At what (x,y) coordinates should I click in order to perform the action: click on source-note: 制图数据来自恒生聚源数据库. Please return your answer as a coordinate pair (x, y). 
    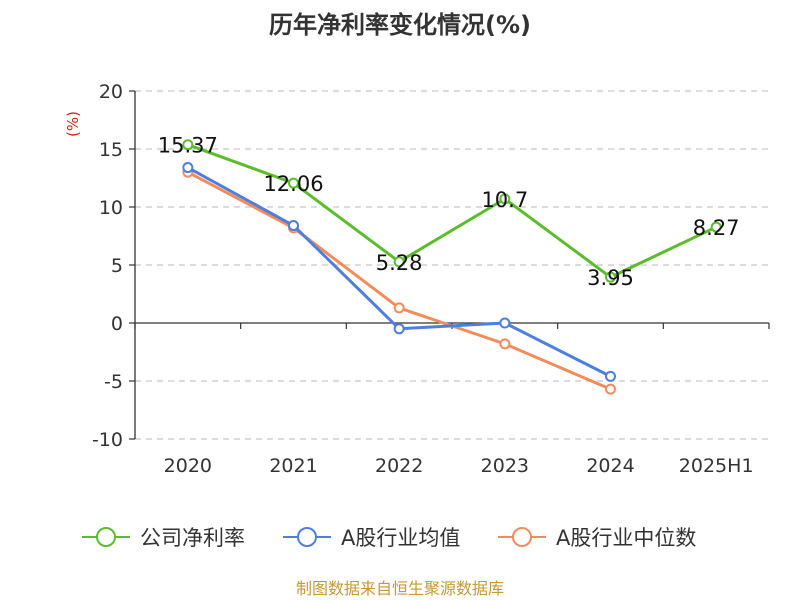
    Looking at the image, I should click on (400, 588).